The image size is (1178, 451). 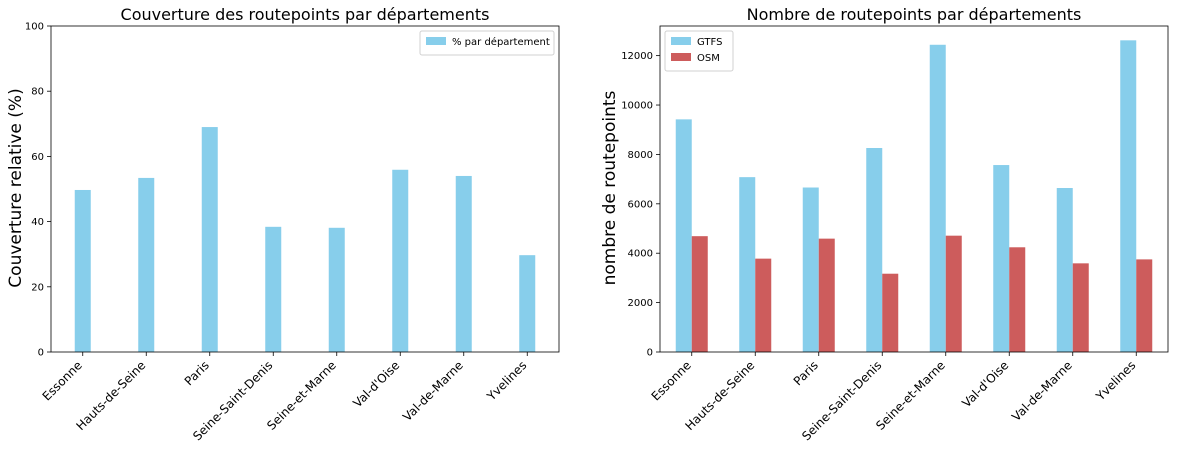 What do you see at coordinates (16, 187) in the screenshot?
I see `chart-left-ylabel: Couverture relative (%)` at bounding box center [16, 187].